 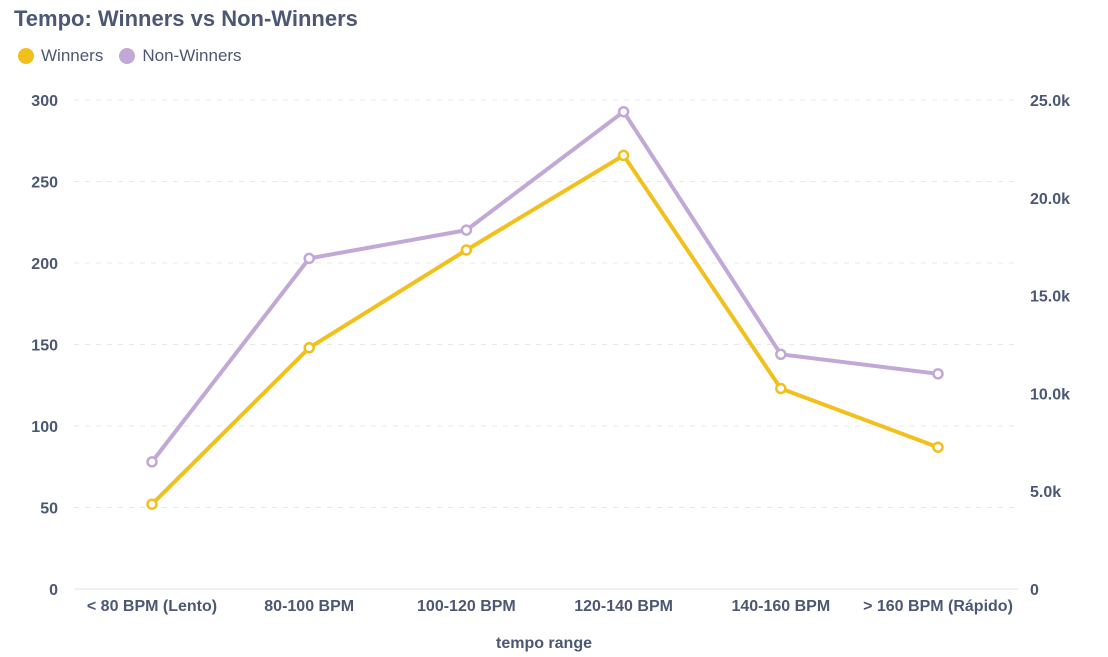 I want to click on x-tick-label: > 160 BPM (Rápido), so click(x=938, y=606).